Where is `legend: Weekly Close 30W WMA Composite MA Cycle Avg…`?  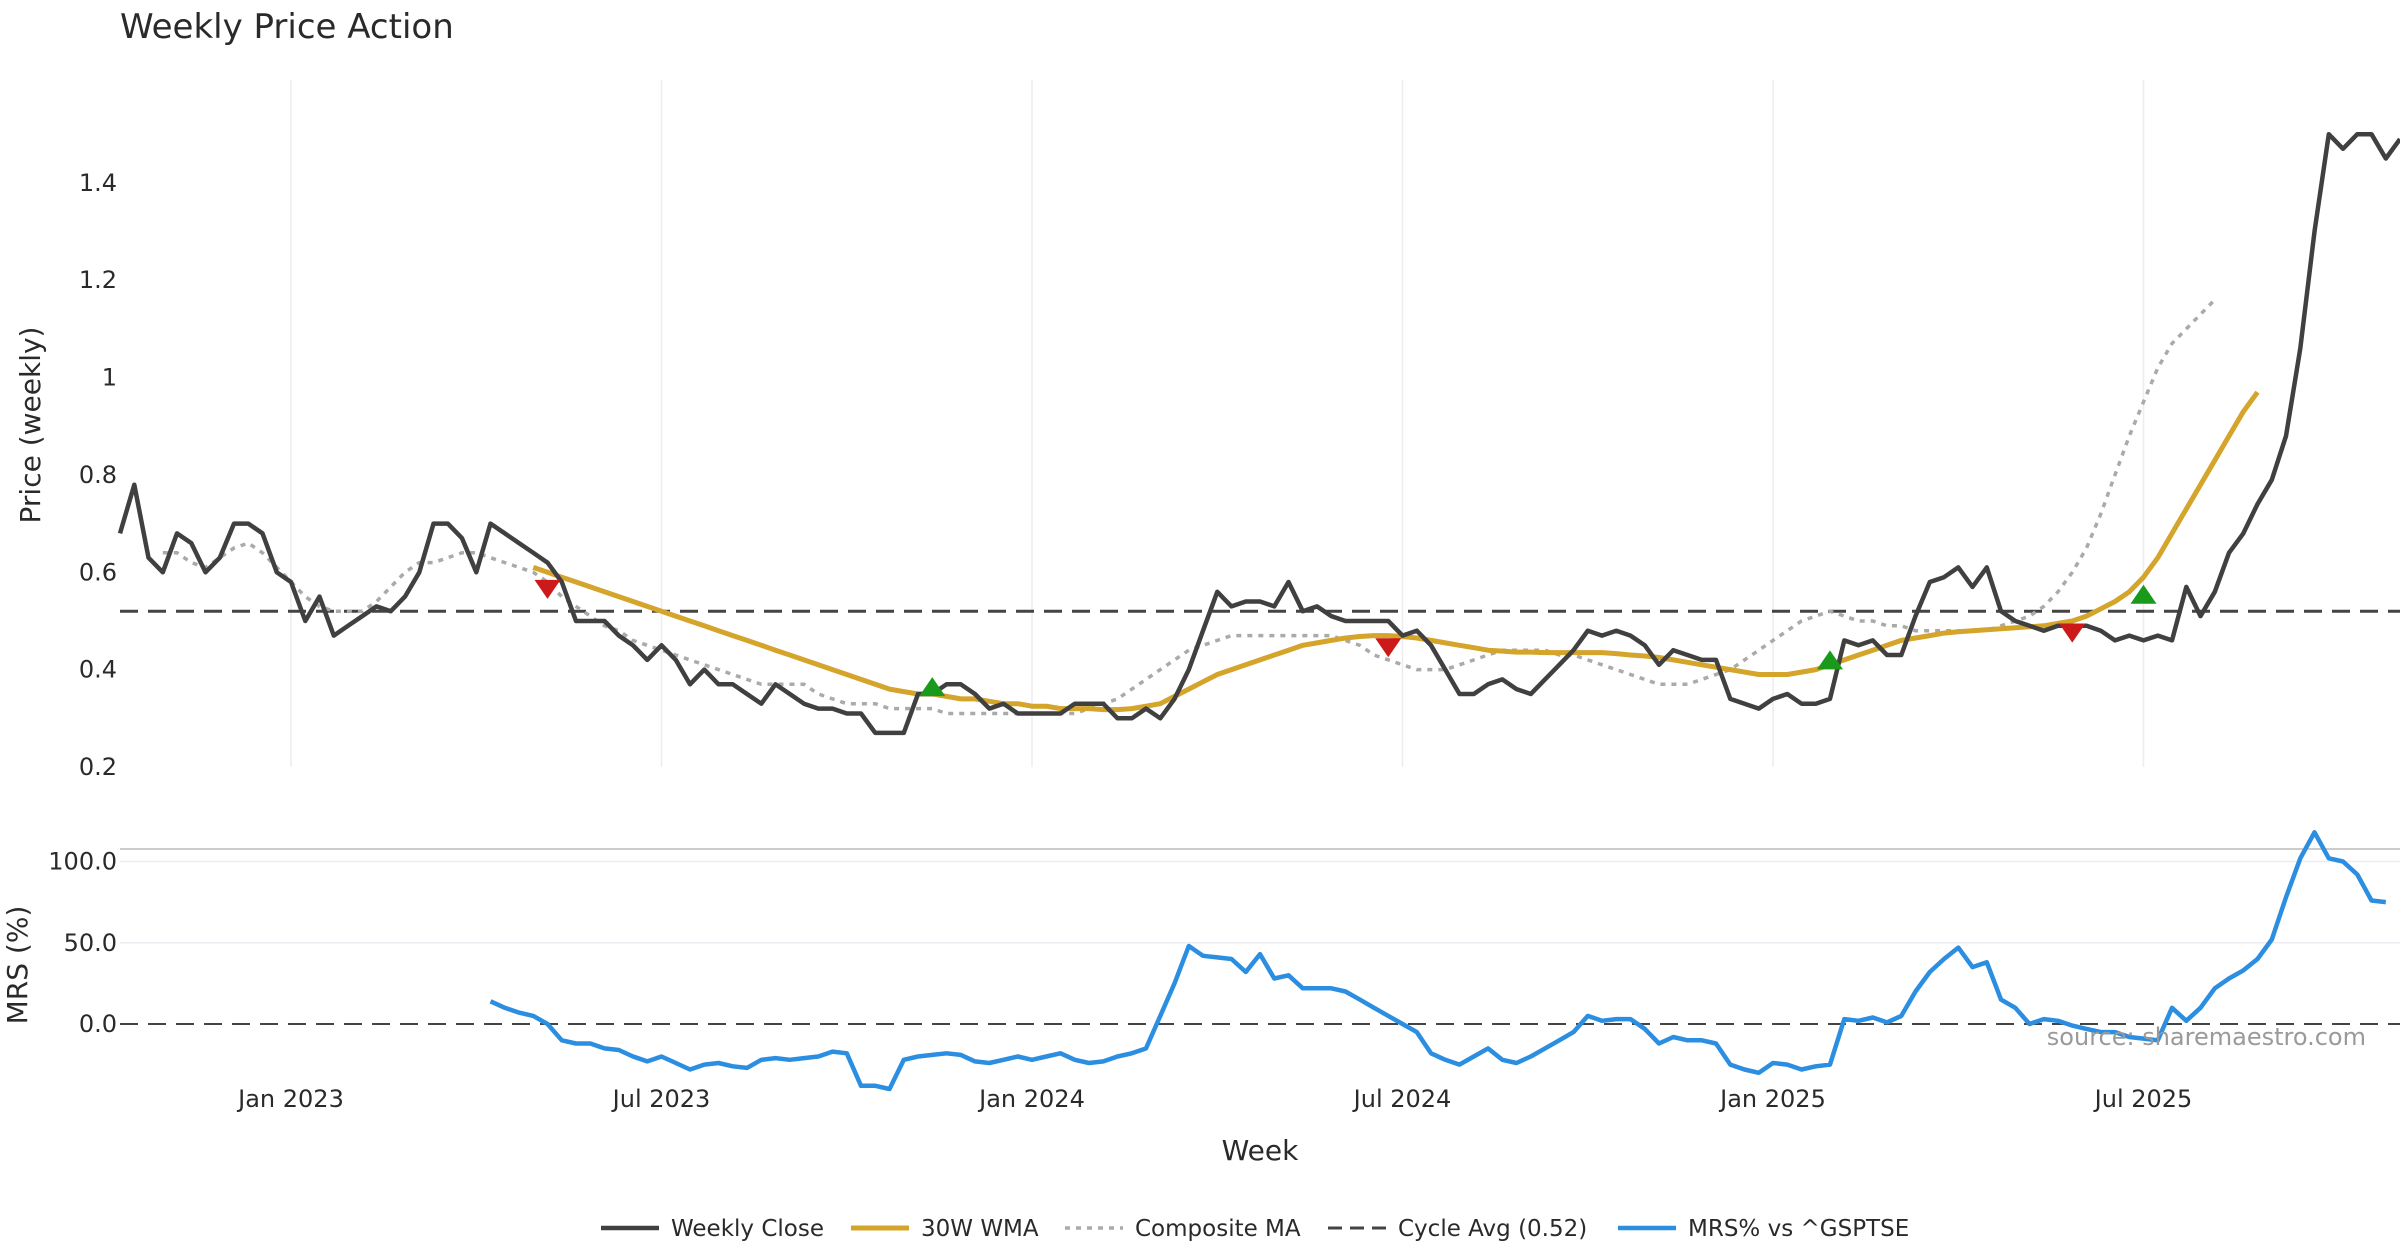
legend: Weekly Close 30W WMA Composite MA Cycle Avg… is located at coordinates (1255, 1229).